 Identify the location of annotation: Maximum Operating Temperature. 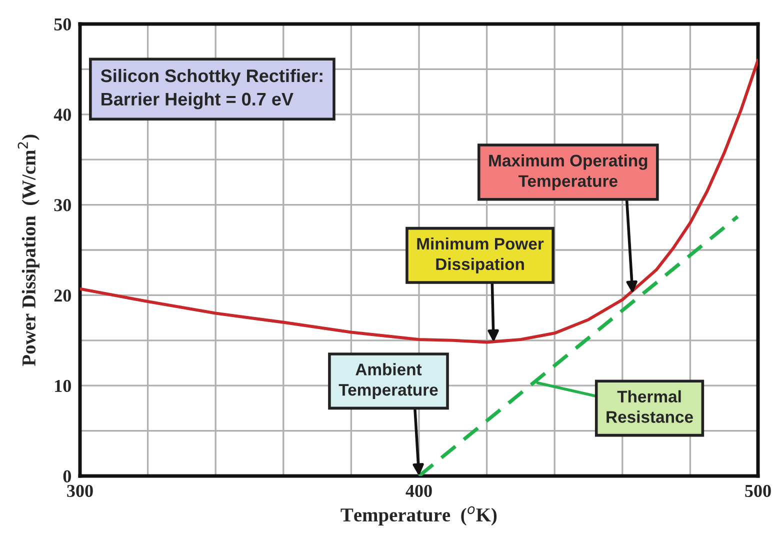
(568, 172).